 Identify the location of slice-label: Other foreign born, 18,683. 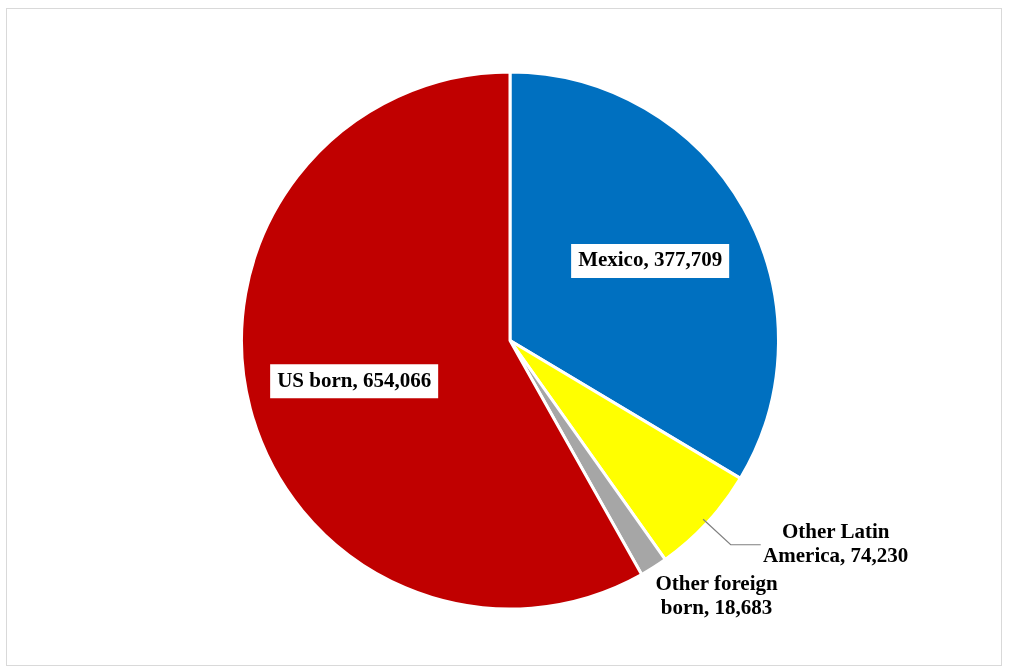
(716, 595).